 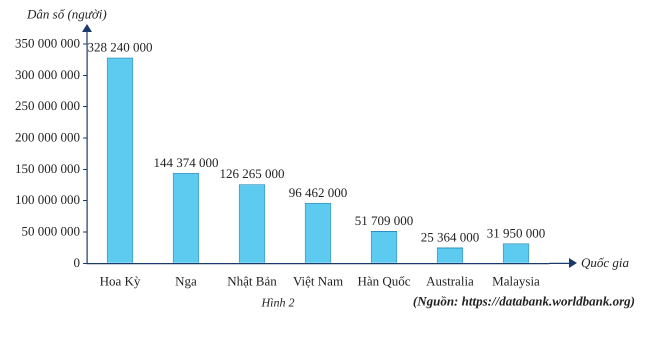 What do you see at coordinates (516, 281) in the screenshot?
I see `x-tick-label: Malaysia` at bounding box center [516, 281].